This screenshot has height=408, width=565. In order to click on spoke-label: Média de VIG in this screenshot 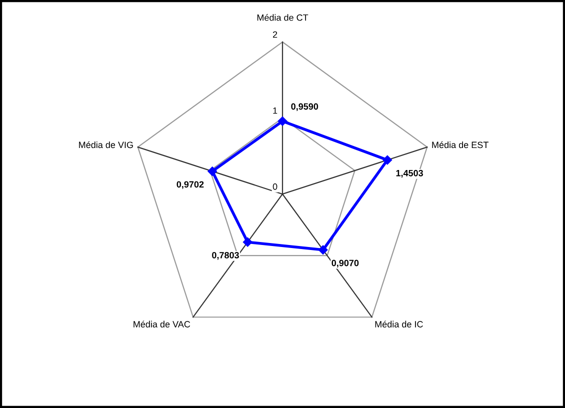, I will do `click(106, 144)`.